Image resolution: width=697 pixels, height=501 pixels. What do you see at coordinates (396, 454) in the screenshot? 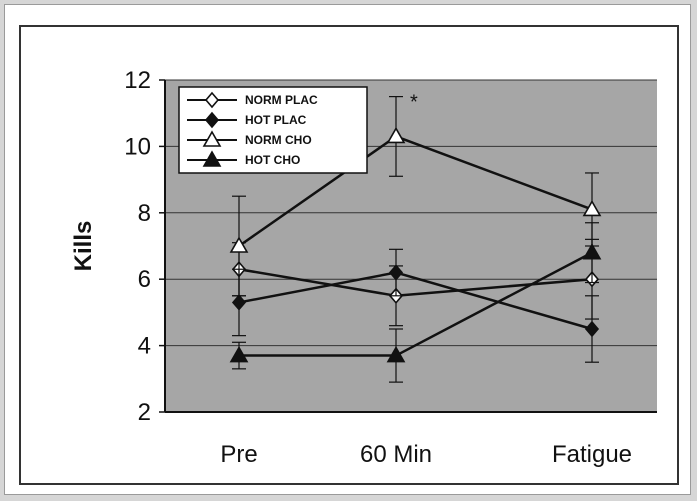
I see `x-tick-label: 60 Min` at bounding box center [396, 454].